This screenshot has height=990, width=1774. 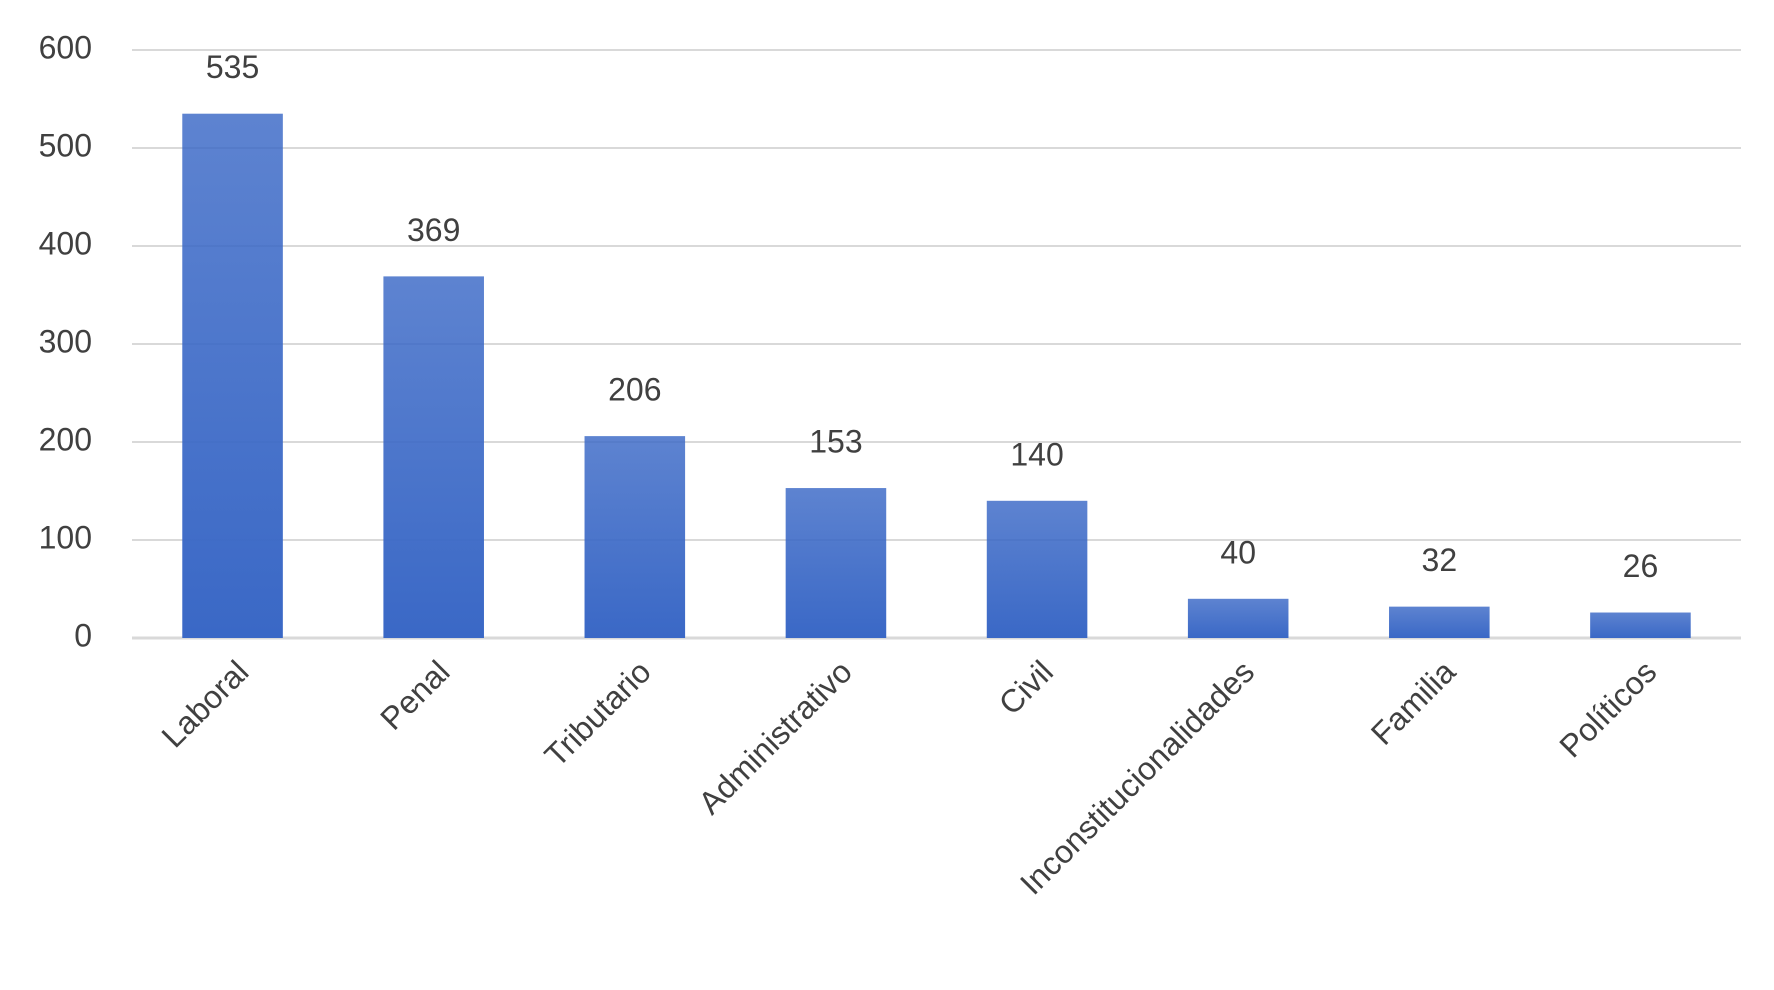 What do you see at coordinates (1607, 708) in the screenshot?
I see `x-tick-label: Políticos` at bounding box center [1607, 708].